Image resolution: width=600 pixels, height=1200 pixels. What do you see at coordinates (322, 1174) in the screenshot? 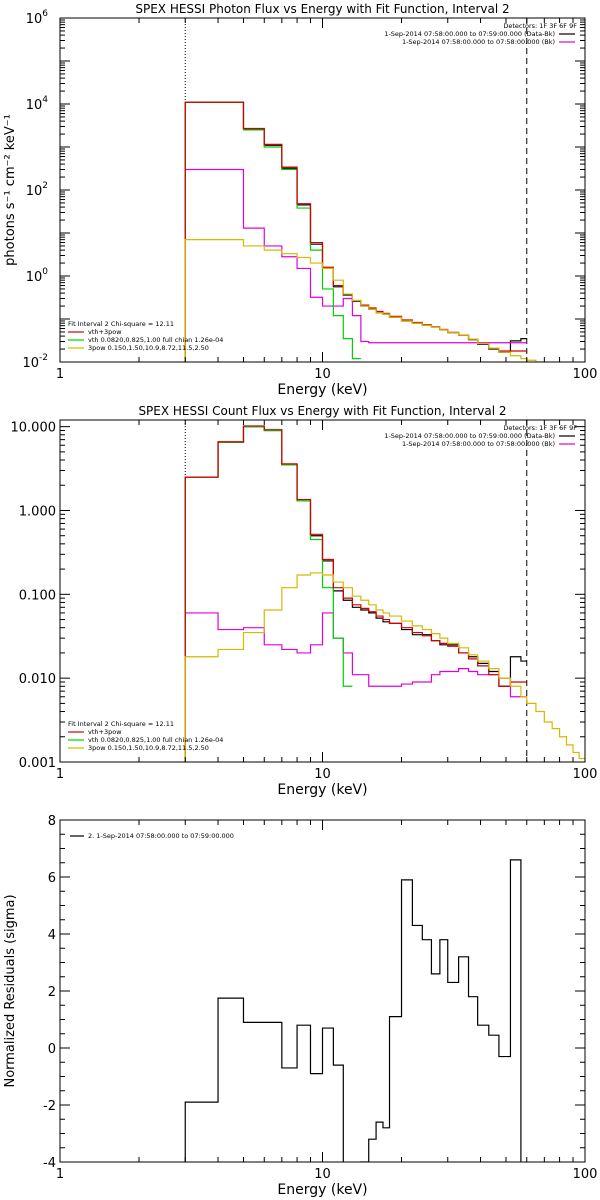
I see `residual-x-tick-label: 10` at bounding box center [322, 1174].